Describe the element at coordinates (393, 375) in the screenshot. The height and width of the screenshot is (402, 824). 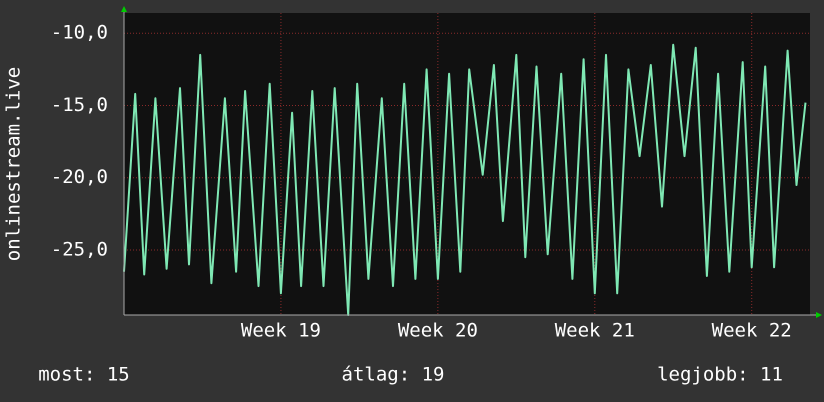
I see `footer-average: átlag: 19` at that location.